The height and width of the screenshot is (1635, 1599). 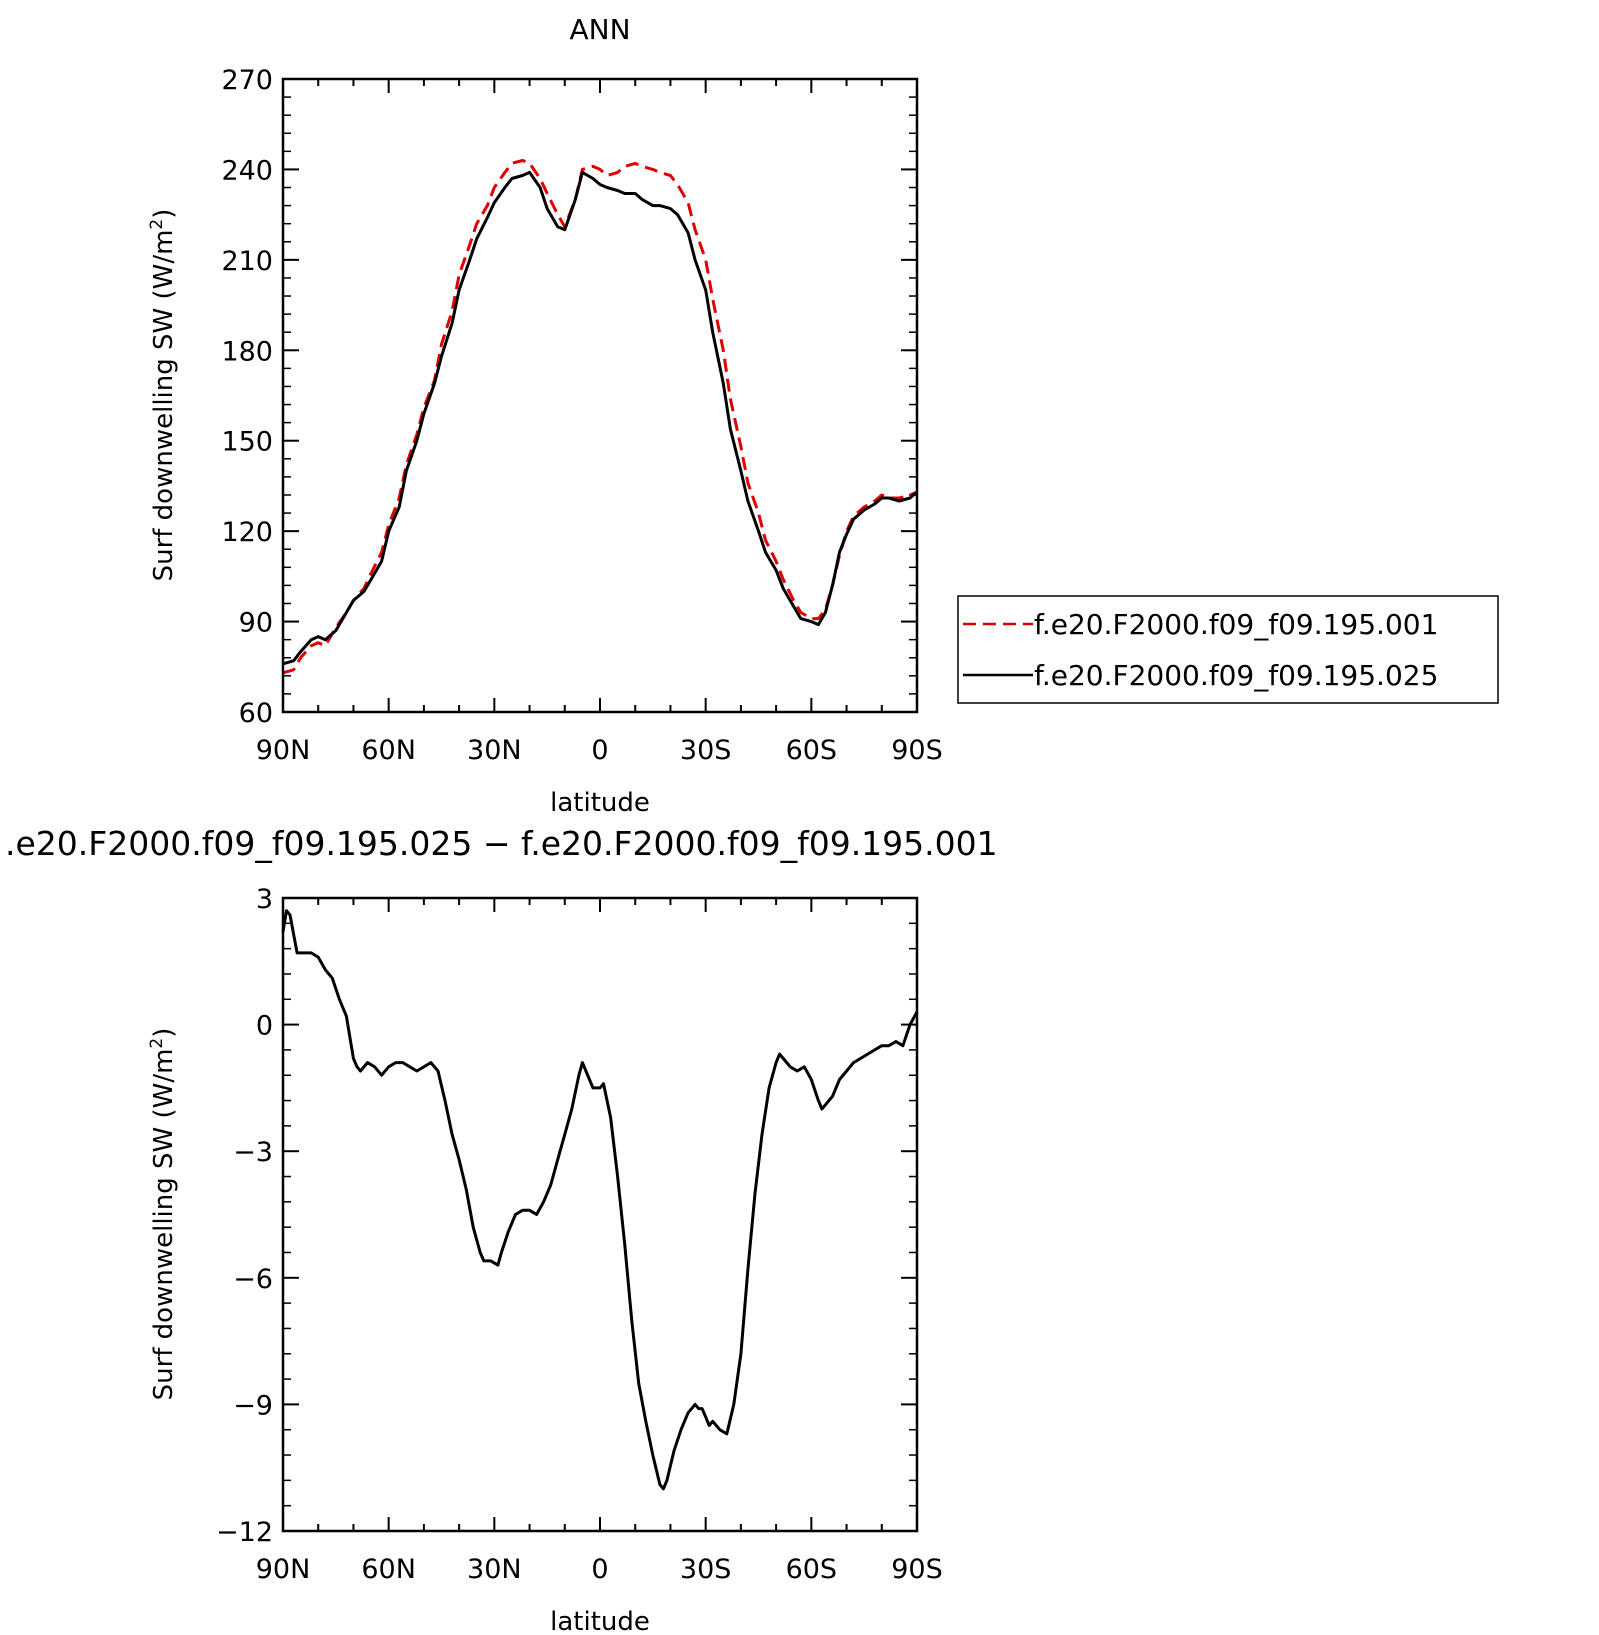 I want to click on bottom-y-axis-label-sup: 2, so click(x=157, y=1043).